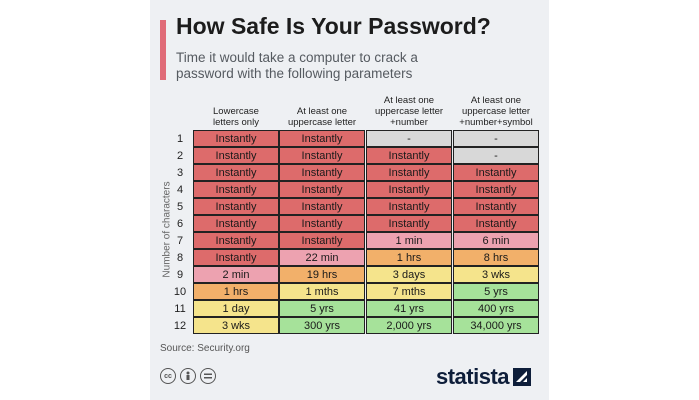  Describe the element at coordinates (236, 308) in the screenshot. I see `table-cell: 1 day` at that location.